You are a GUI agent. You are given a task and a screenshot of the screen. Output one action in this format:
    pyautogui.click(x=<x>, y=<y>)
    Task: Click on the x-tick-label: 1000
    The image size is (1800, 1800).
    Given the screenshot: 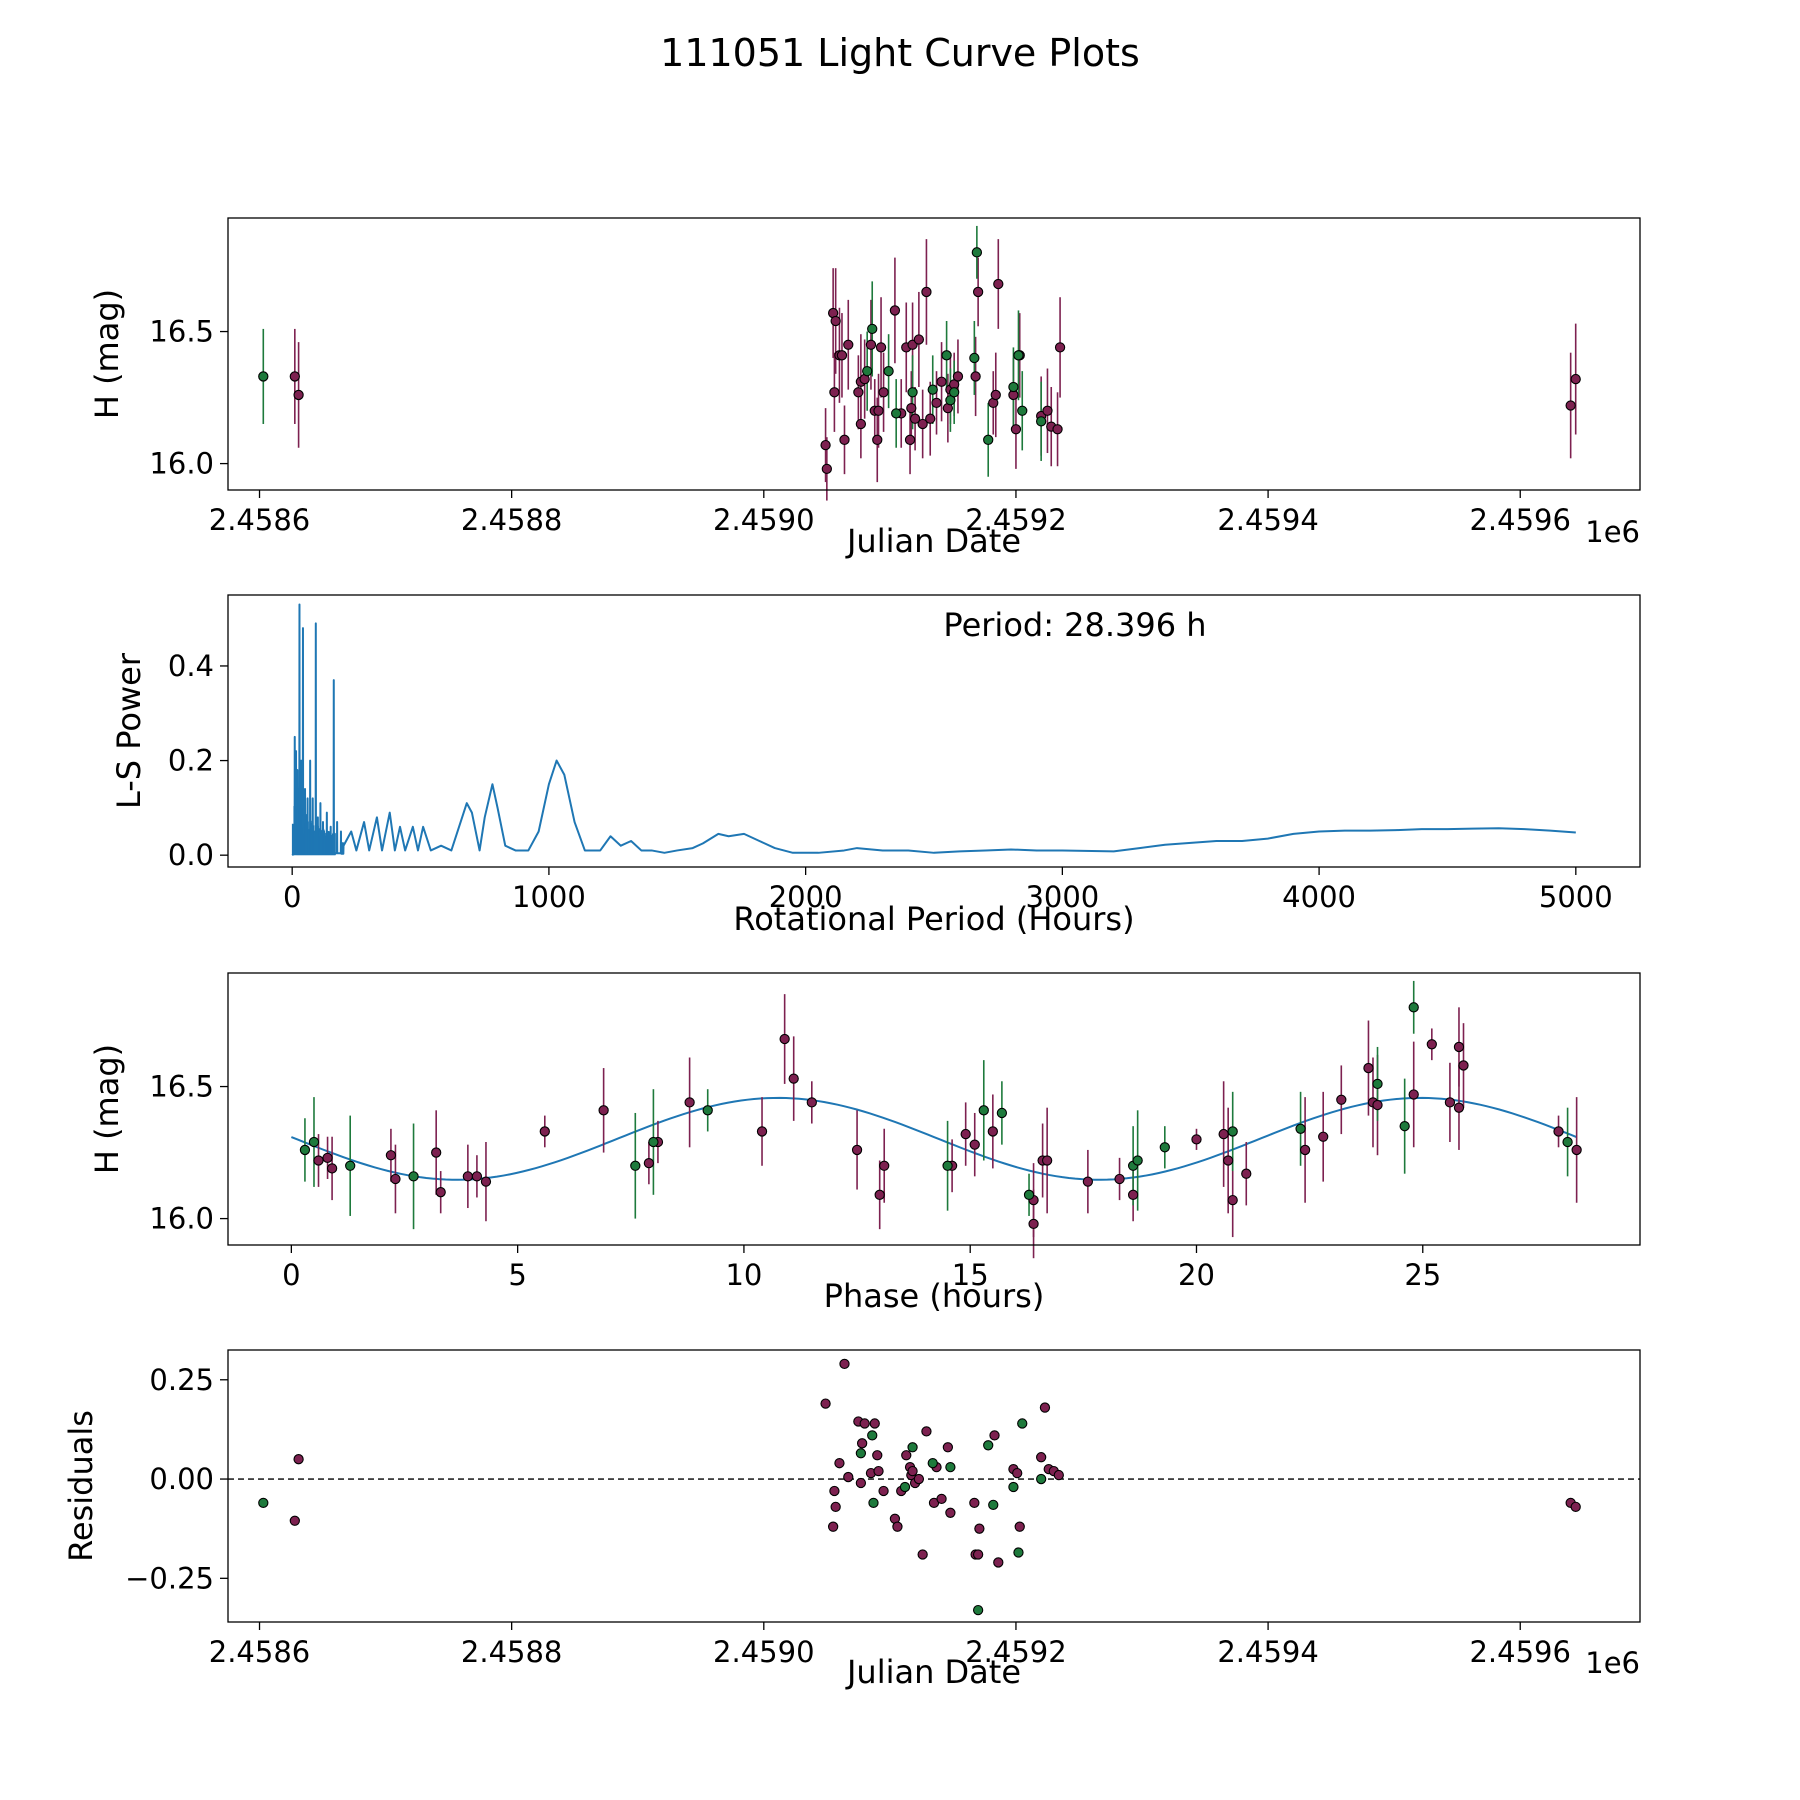 What is the action you would take?
    pyautogui.click(x=549, y=897)
    